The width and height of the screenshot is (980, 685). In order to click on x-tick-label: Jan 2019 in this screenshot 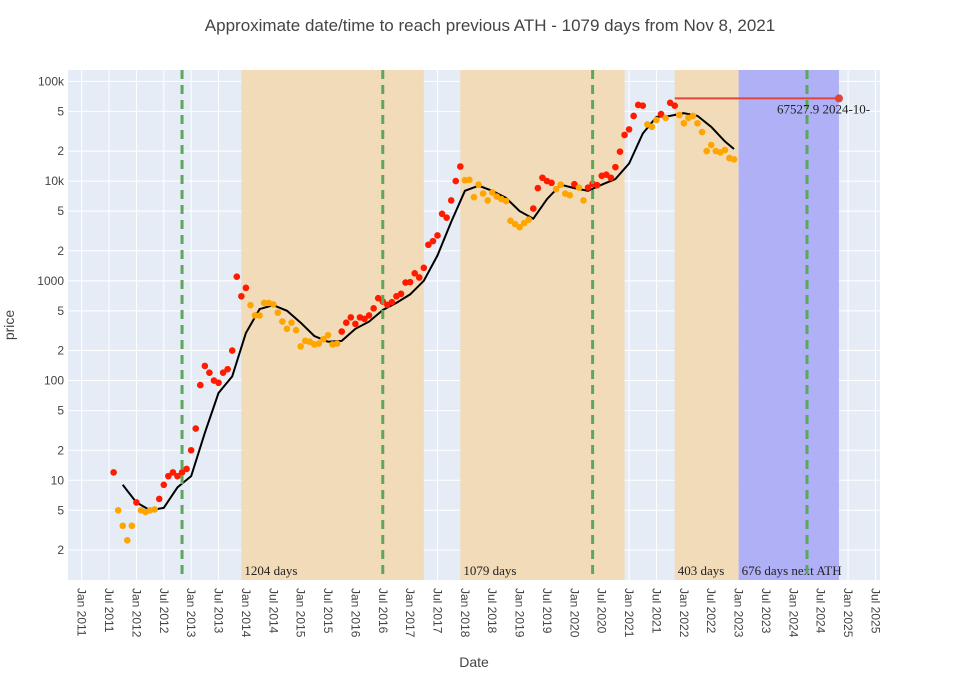, I will do `click(520, 613)`.